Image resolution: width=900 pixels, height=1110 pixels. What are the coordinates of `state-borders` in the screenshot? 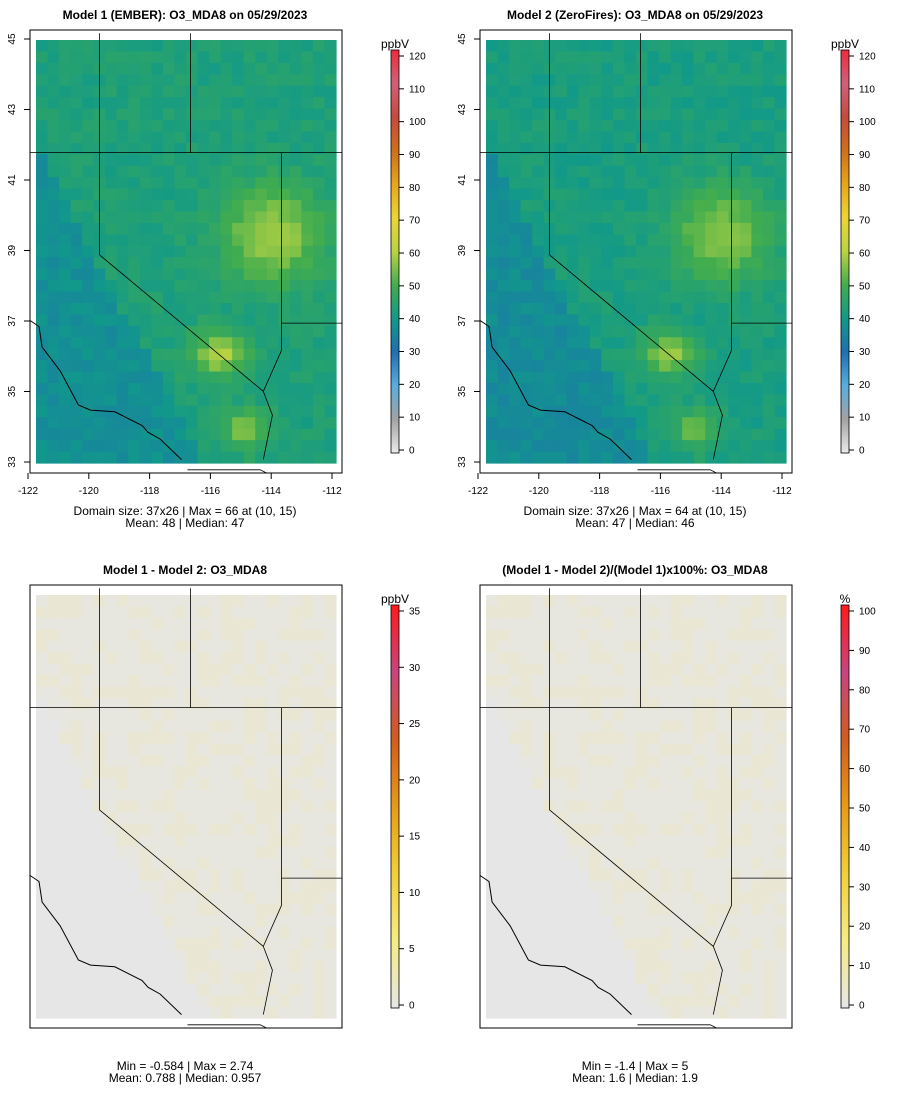 It's located at (186, 253).